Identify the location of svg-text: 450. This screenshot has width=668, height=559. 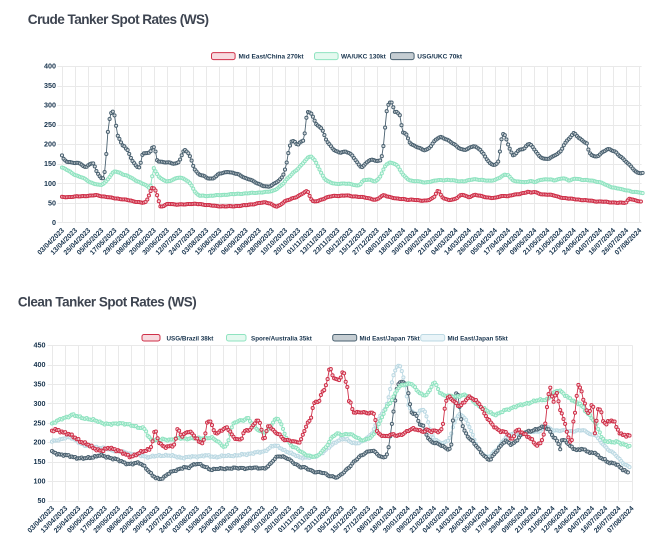
(40, 345).